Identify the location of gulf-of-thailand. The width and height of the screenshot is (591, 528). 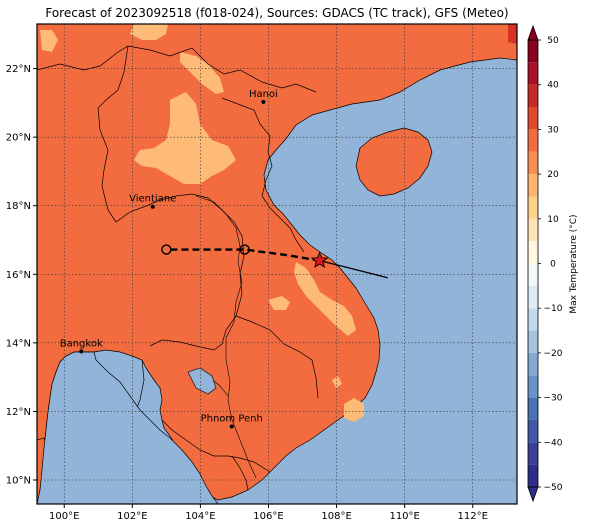
(128, 427).